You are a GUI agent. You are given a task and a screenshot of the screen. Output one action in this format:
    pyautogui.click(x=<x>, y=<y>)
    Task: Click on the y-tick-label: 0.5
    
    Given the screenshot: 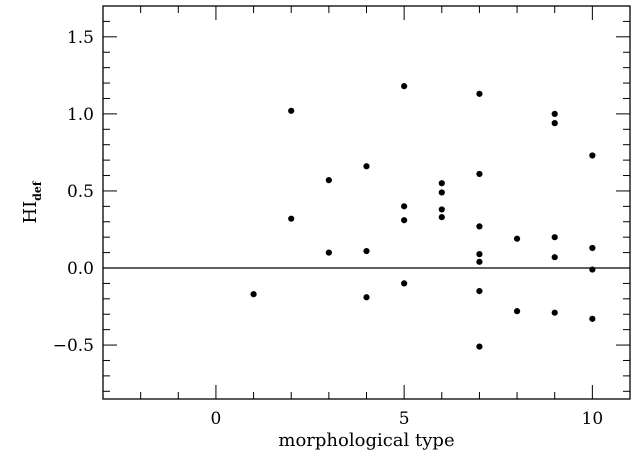 What is the action you would take?
    pyautogui.click(x=80, y=192)
    